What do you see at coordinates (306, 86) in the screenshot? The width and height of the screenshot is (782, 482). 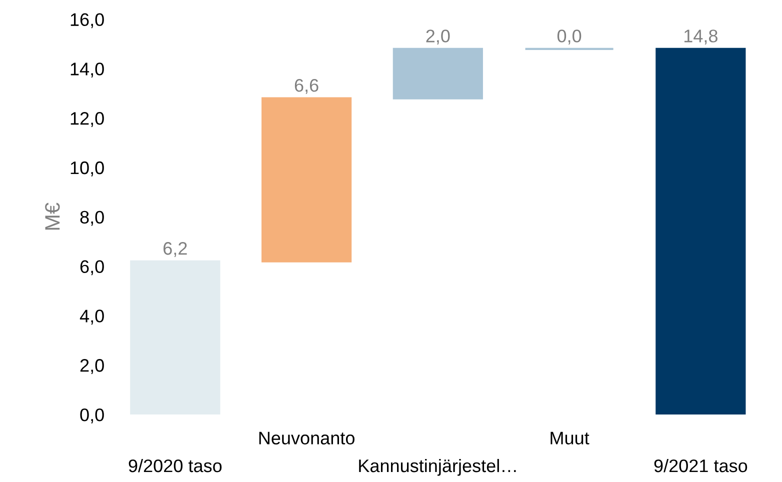 I see `data-label: 6,6` at bounding box center [306, 86].